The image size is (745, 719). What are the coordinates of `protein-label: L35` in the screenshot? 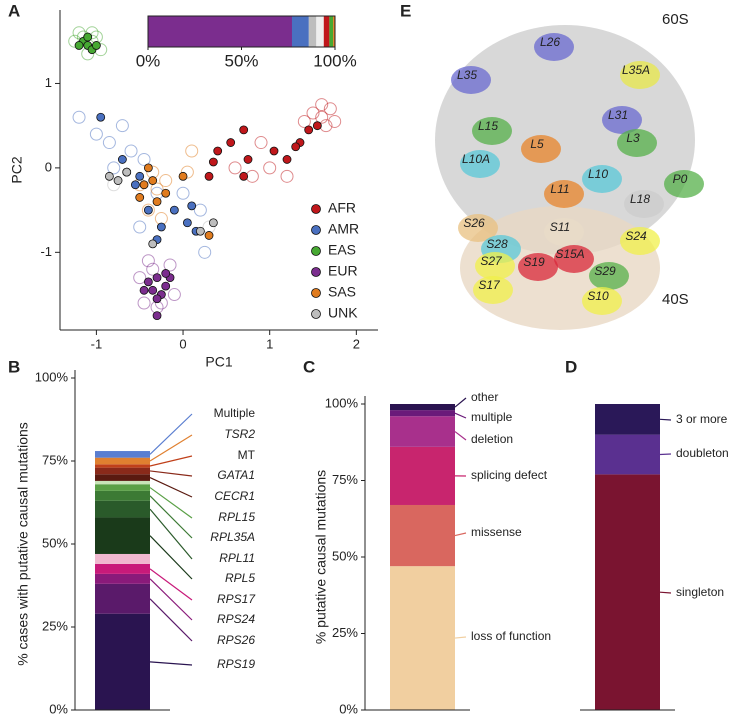 It's located at (467, 75).